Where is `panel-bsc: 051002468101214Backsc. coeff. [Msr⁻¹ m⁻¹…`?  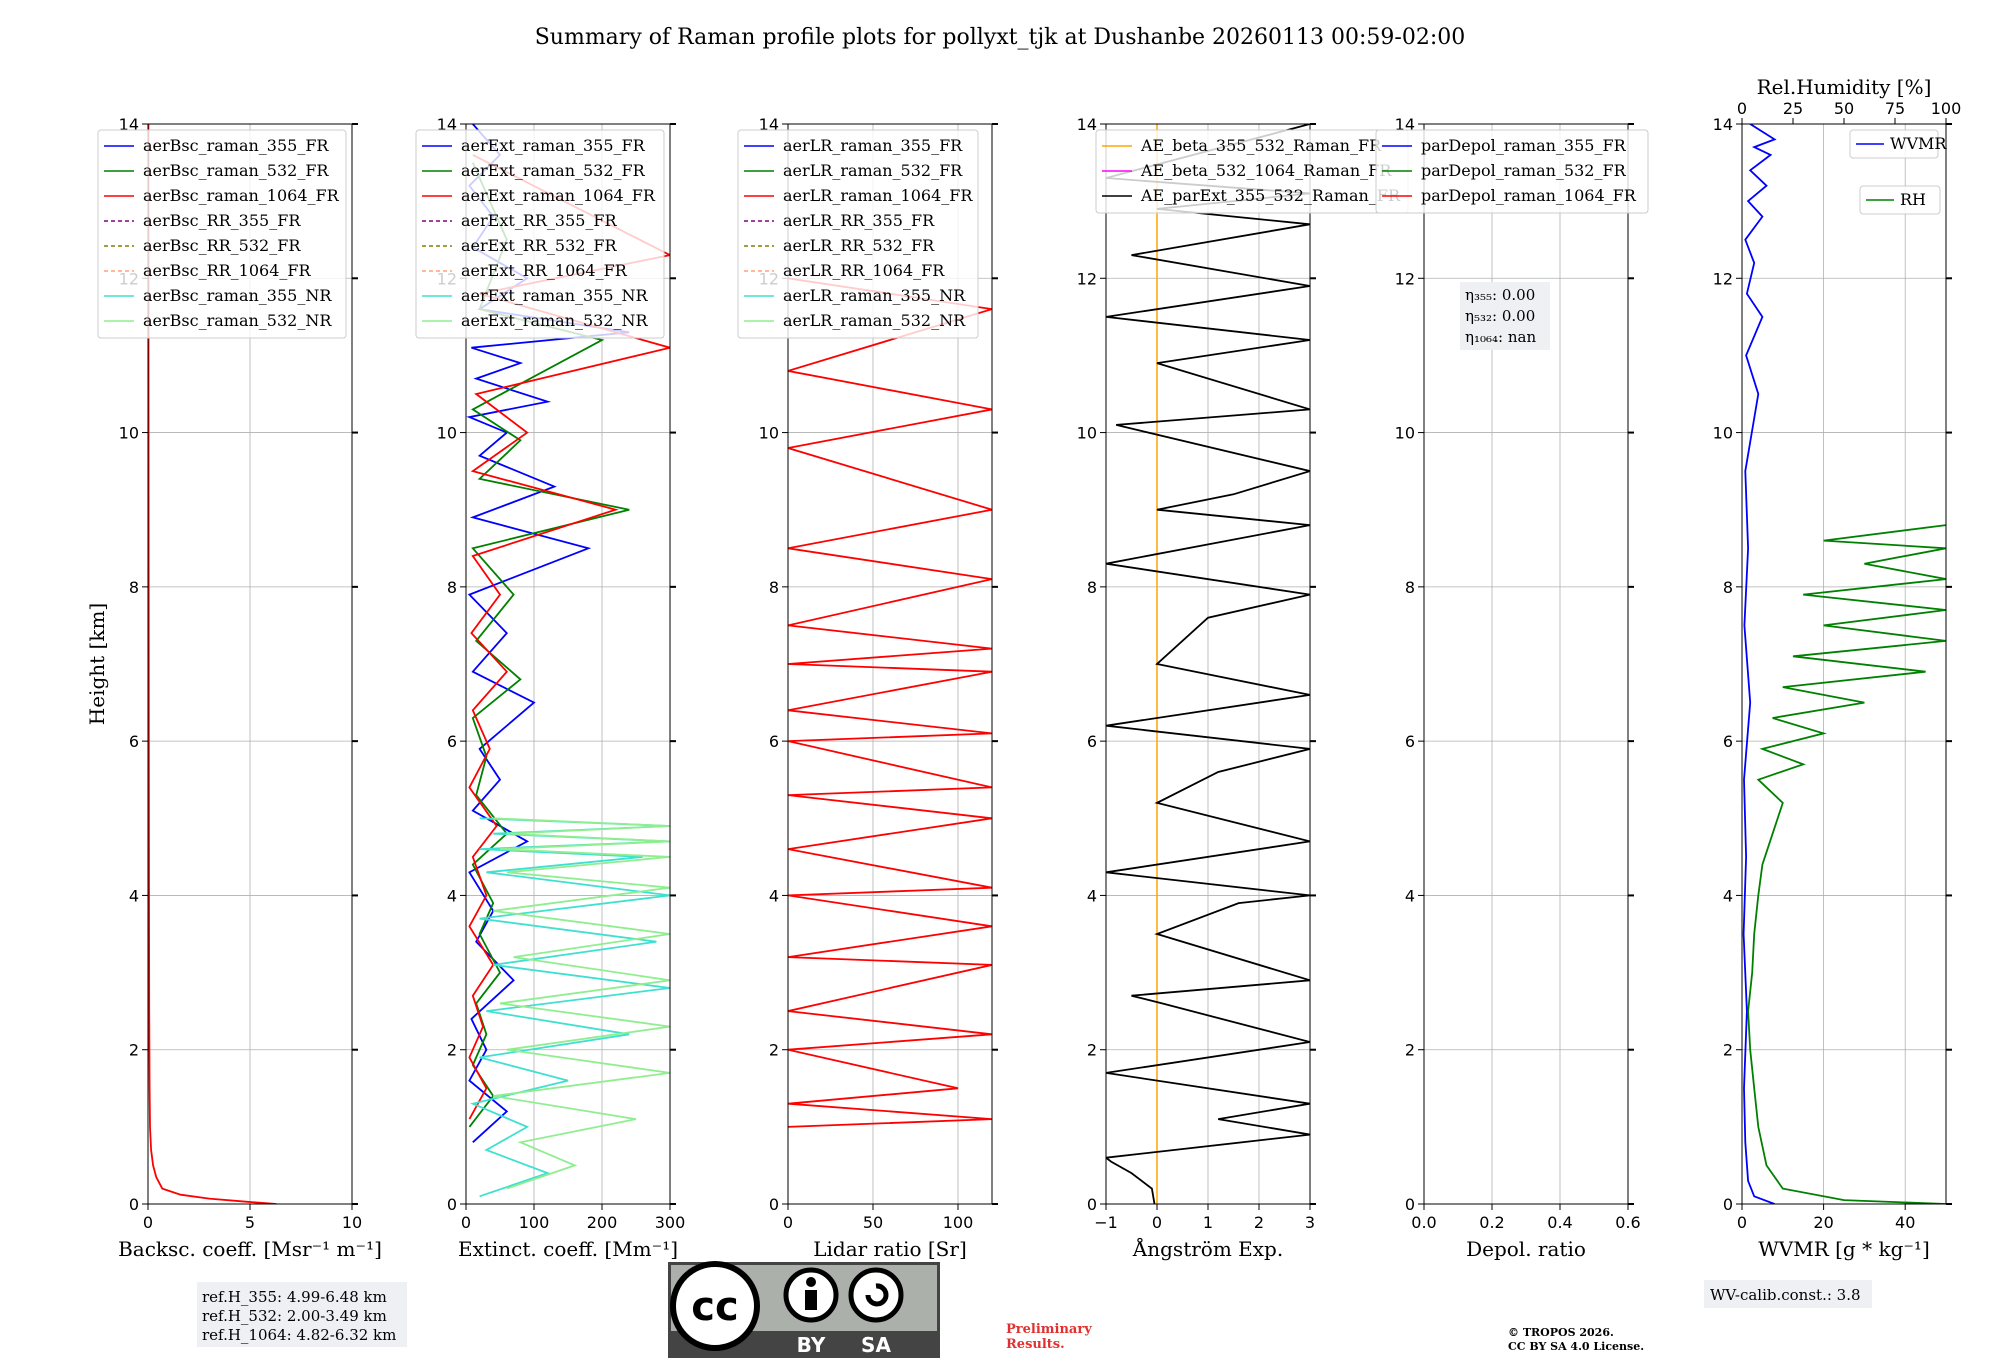
panel-bsc: 051002468101214Backsc. coeff. [Msr⁻¹ m⁻¹… is located at coordinates (233, 688).